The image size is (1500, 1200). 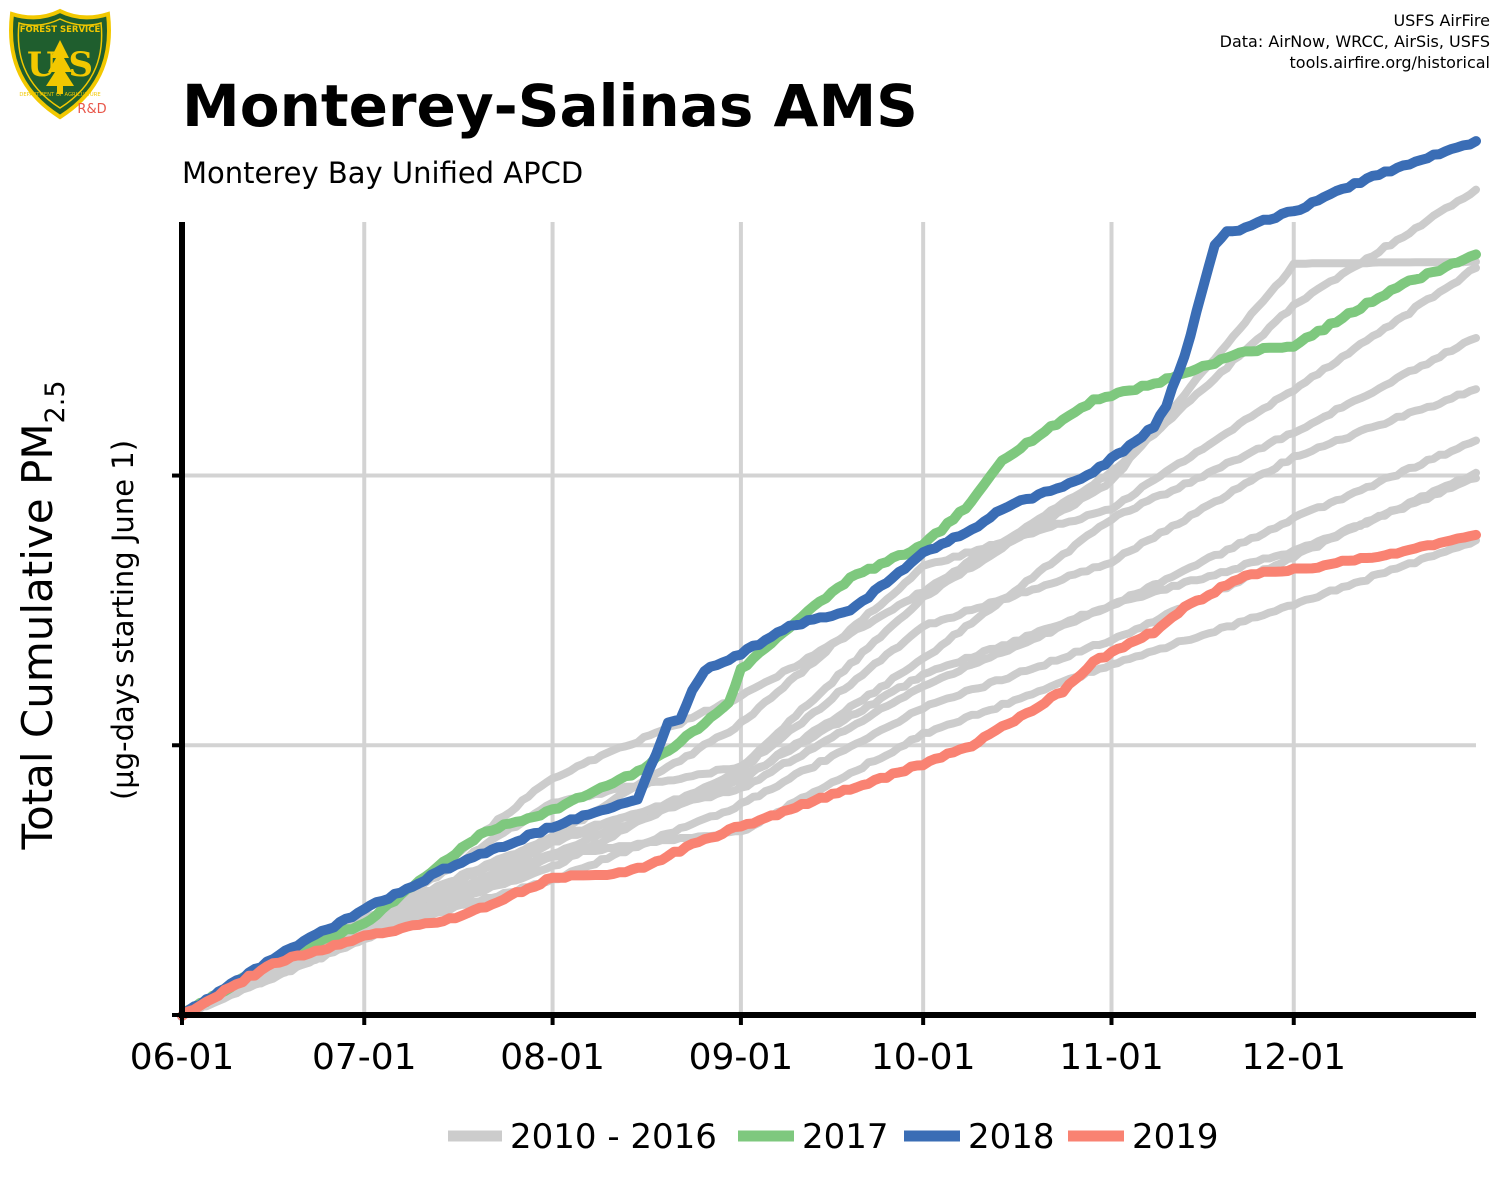 What do you see at coordinates (741, 1057) in the screenshot?
I see `x-tick-label: 09-01` at bounding box center [741, 1057].